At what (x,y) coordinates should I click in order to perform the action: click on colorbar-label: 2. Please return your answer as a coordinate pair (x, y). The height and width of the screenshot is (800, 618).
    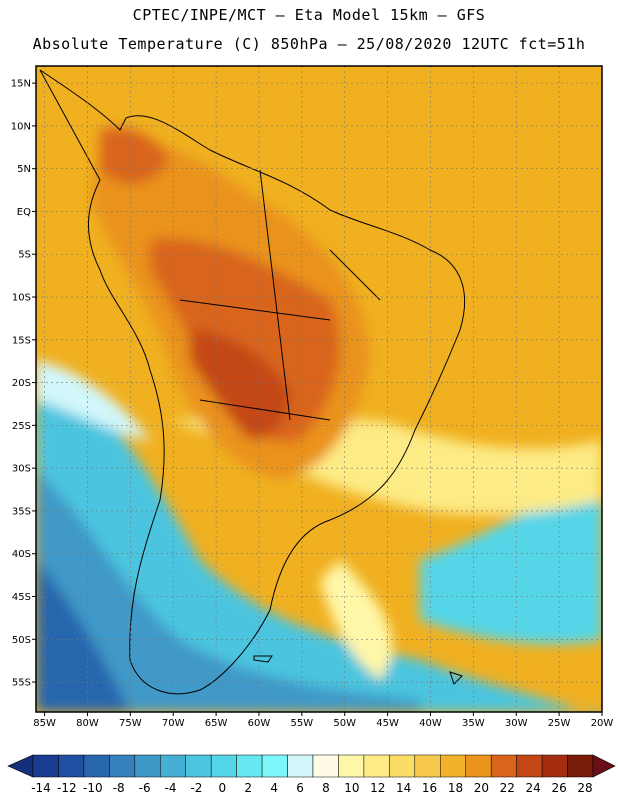
    Looking at the image, I should click on (248, 788).